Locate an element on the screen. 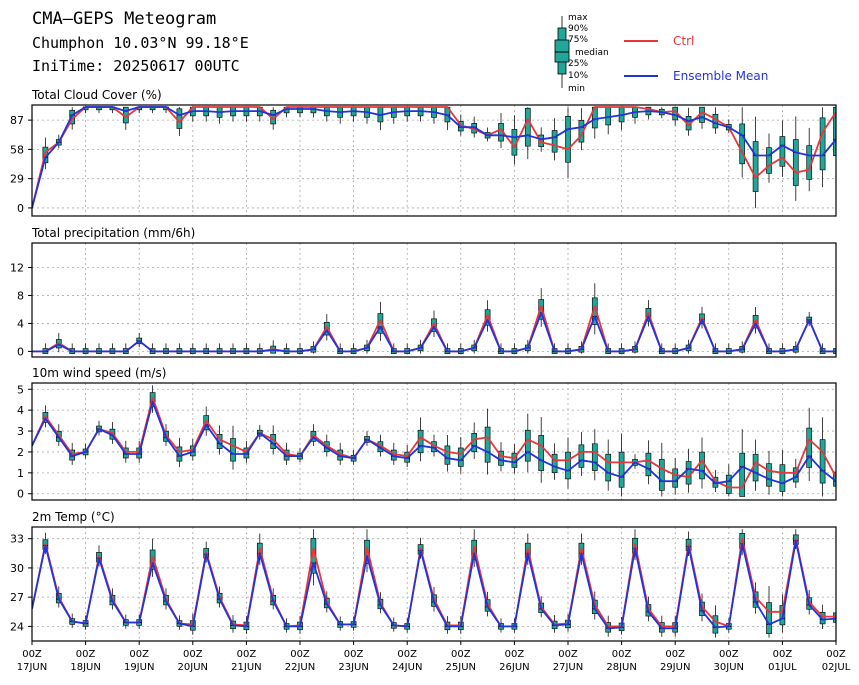  x-tick-date: 27JUN is located at coordinates (568, 667).